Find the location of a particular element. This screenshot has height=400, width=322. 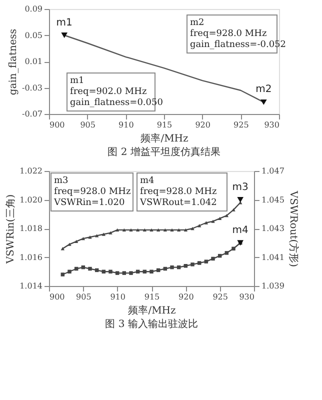

y-tick-label: 1.022 is located at coordinates (31, 171).